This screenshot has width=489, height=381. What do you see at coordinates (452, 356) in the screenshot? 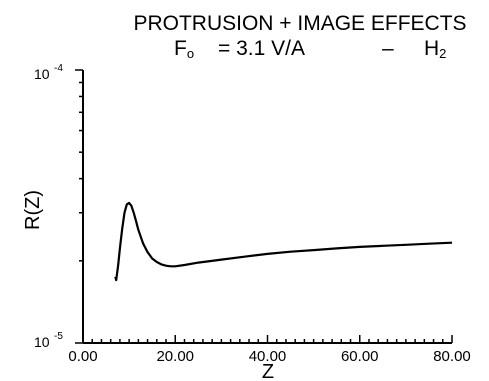
I see `x-tick-label: 80.00` at bounding box center [452, 356].